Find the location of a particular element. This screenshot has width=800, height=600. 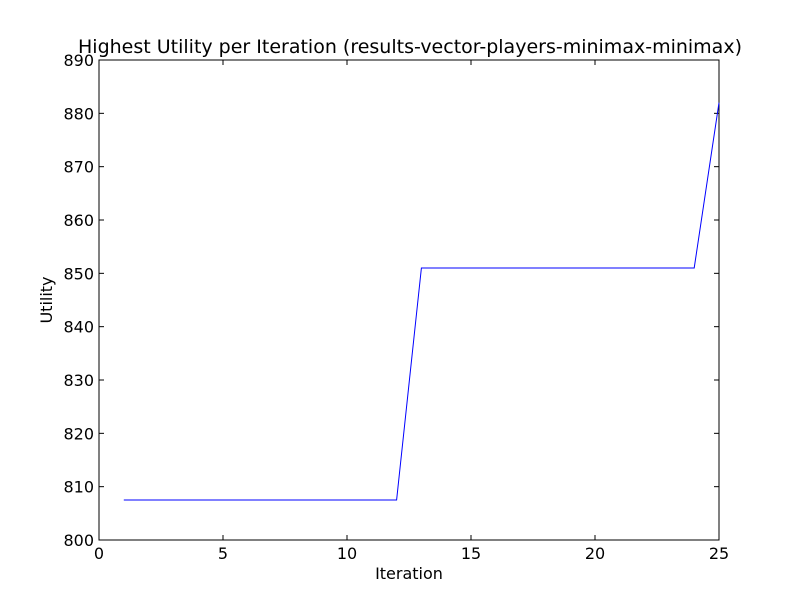

y-tick-label: 800 is located at coordinates (78, 540).